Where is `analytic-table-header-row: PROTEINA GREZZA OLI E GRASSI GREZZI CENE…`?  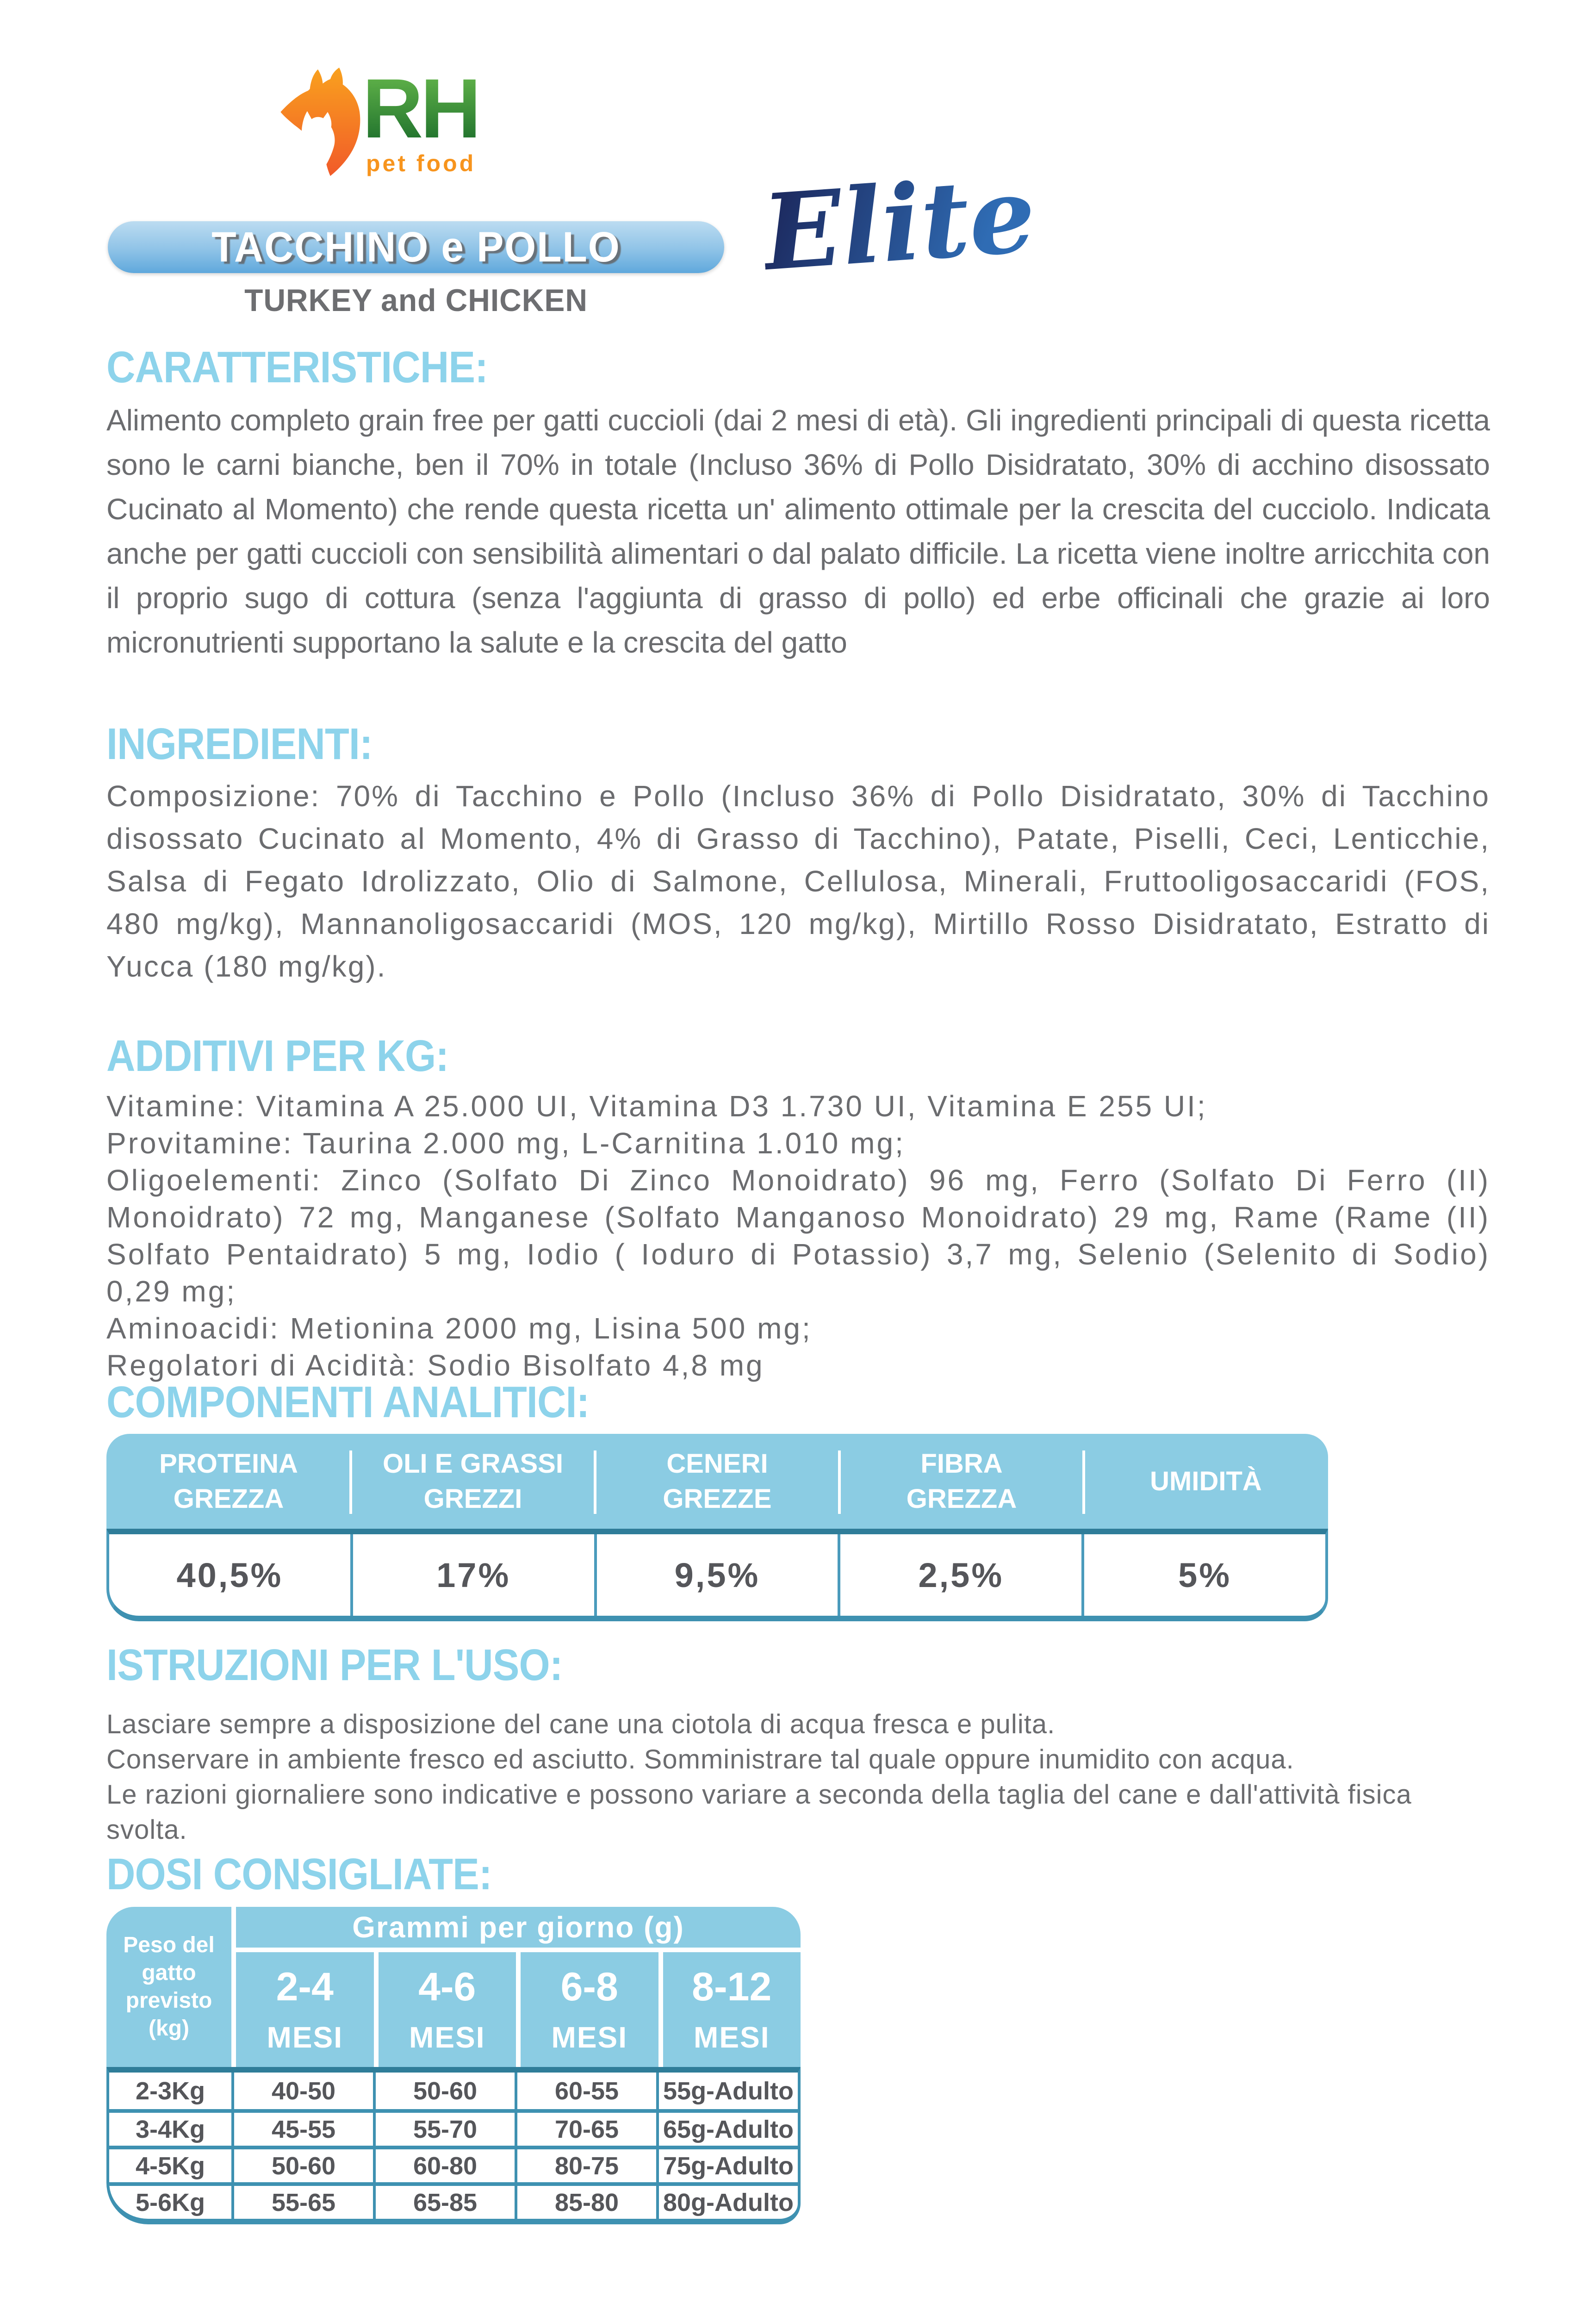 analytic-table-header-row: PROTEINA GREZZA OLI E GRASSI GREZZI CENE… is located at coordinates (717, 1481).